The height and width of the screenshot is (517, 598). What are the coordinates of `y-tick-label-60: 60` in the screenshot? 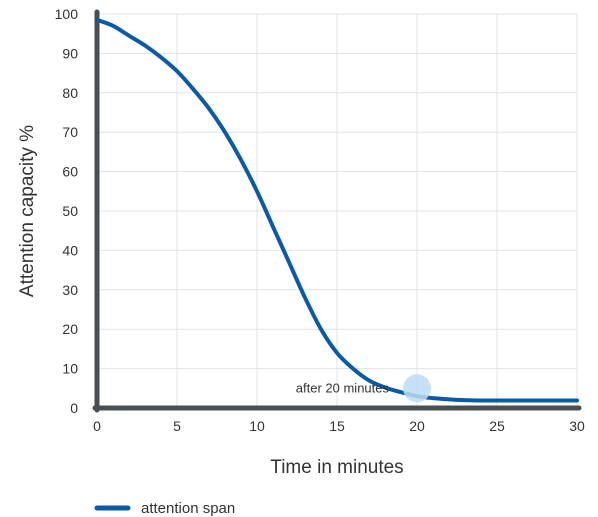 It's located at (70, 172).